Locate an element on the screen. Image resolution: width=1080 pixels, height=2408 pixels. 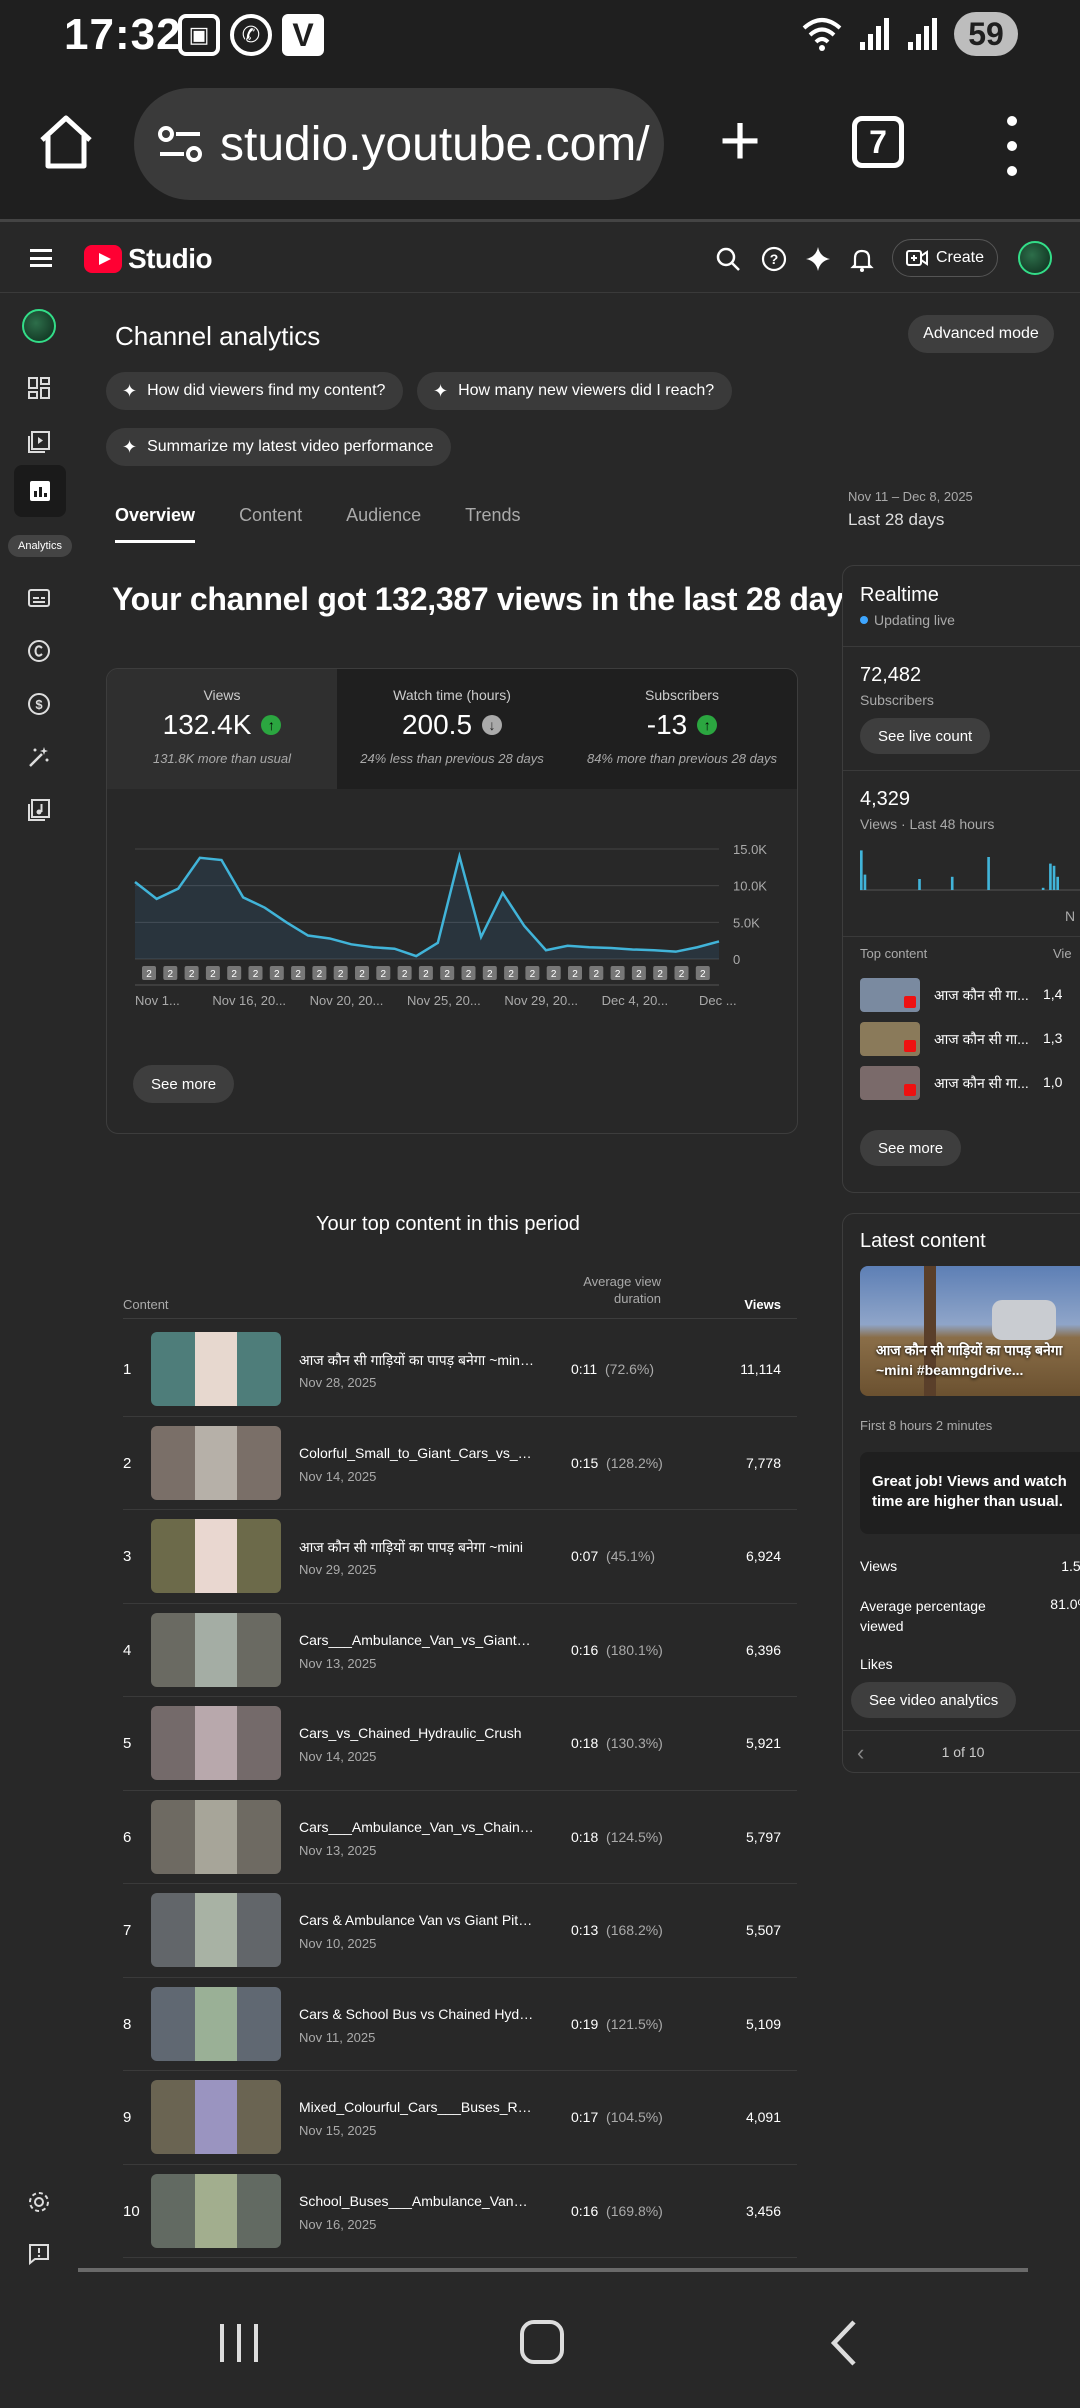
metric-views: Views 132.4K ↑ 131.8K more than usual is located at coordinates (222, 729).